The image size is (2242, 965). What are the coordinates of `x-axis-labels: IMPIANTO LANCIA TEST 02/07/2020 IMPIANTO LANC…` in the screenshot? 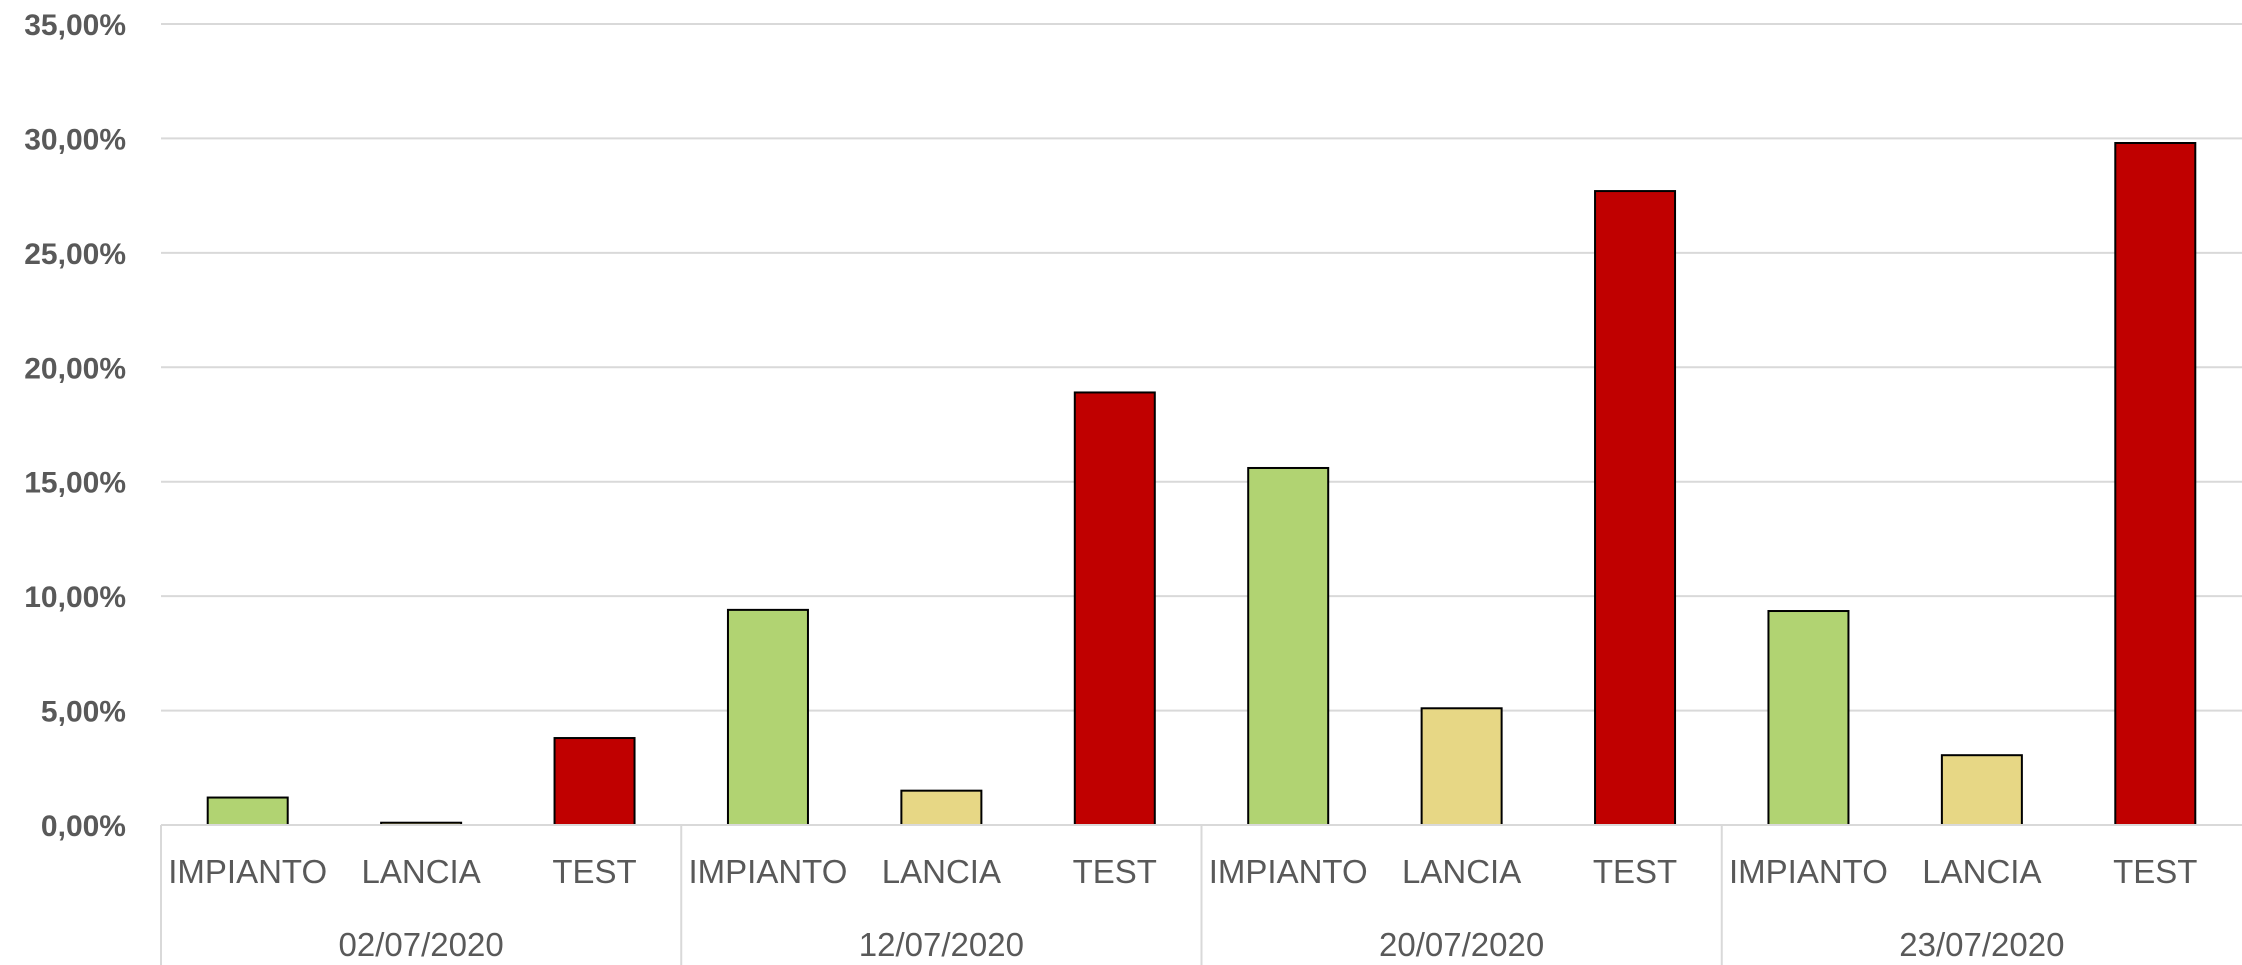 It's located at (1182, 908).